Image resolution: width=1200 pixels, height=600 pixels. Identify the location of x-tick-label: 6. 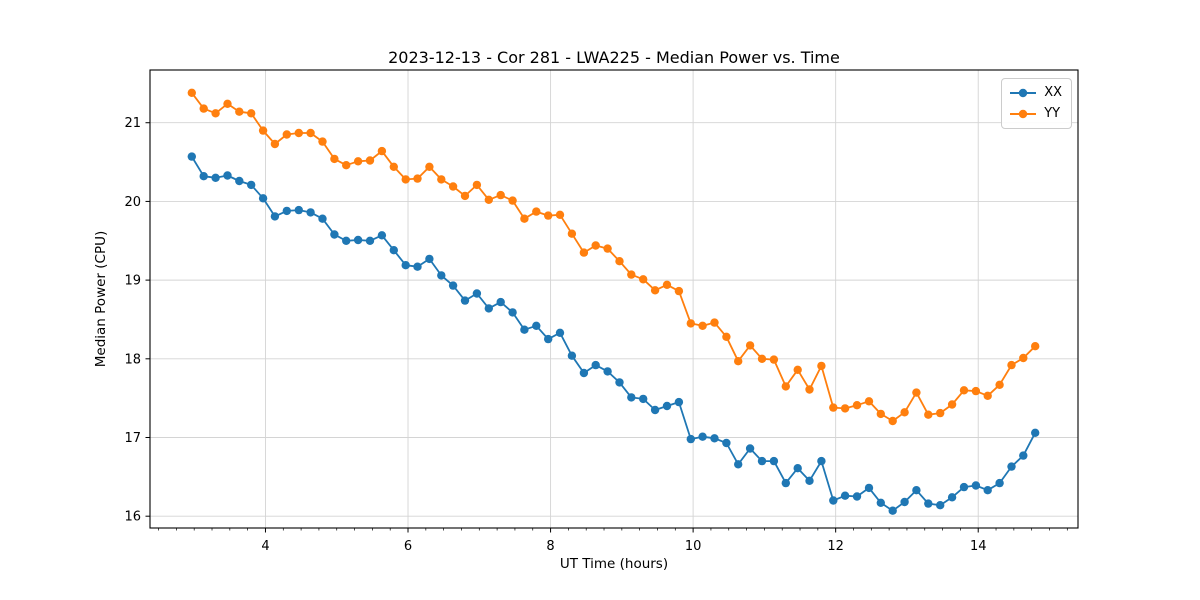
(408, 546).